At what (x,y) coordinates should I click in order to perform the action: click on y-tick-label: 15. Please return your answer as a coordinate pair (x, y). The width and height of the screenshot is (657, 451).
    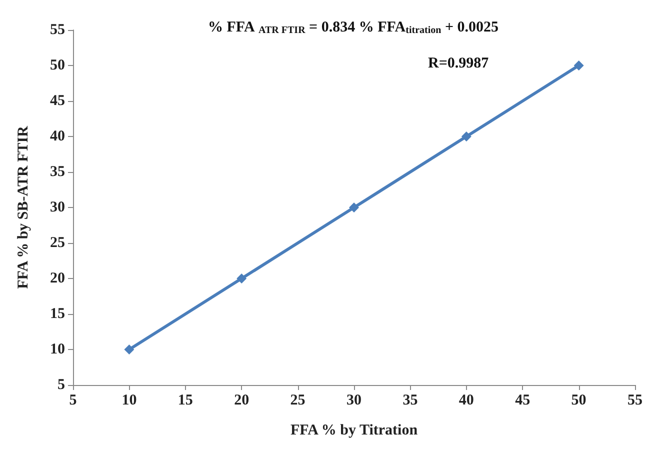
    Looking at the image, I should click on (57, 314).